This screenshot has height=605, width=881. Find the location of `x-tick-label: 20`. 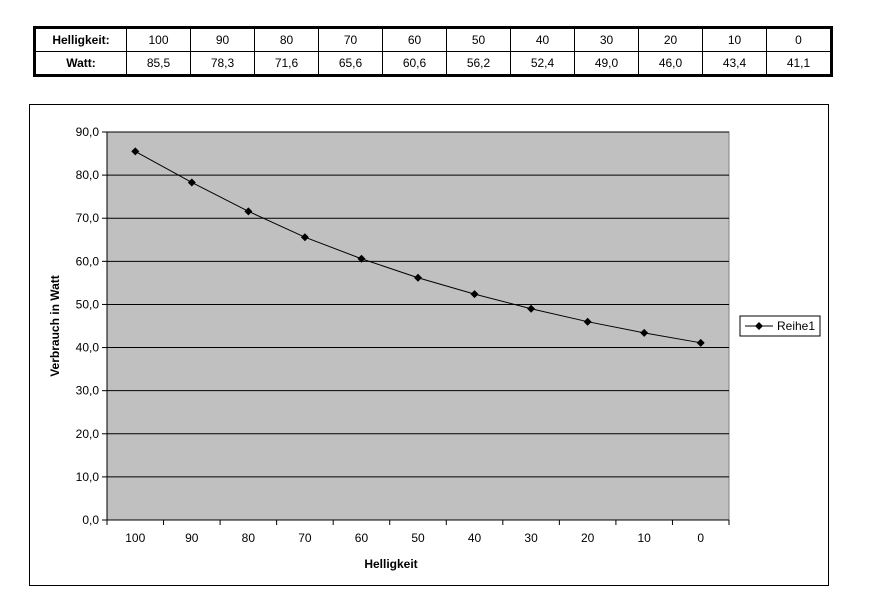

x-tick-label: 20 is located at coordinates (588, 538).